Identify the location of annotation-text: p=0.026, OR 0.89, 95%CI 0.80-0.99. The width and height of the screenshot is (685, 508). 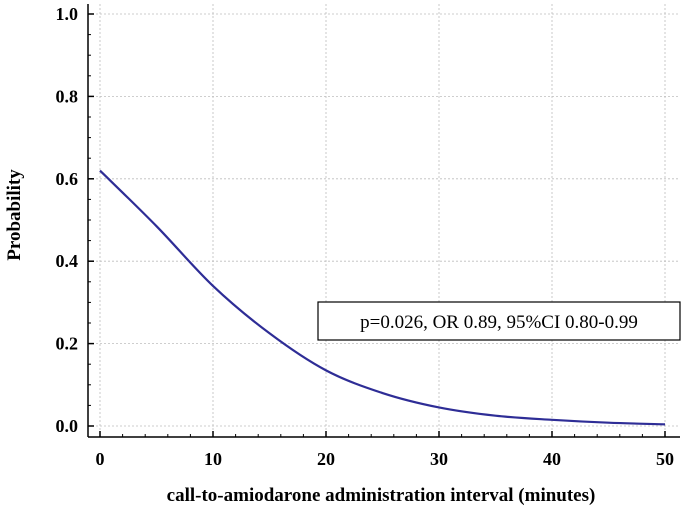
(499, 322).